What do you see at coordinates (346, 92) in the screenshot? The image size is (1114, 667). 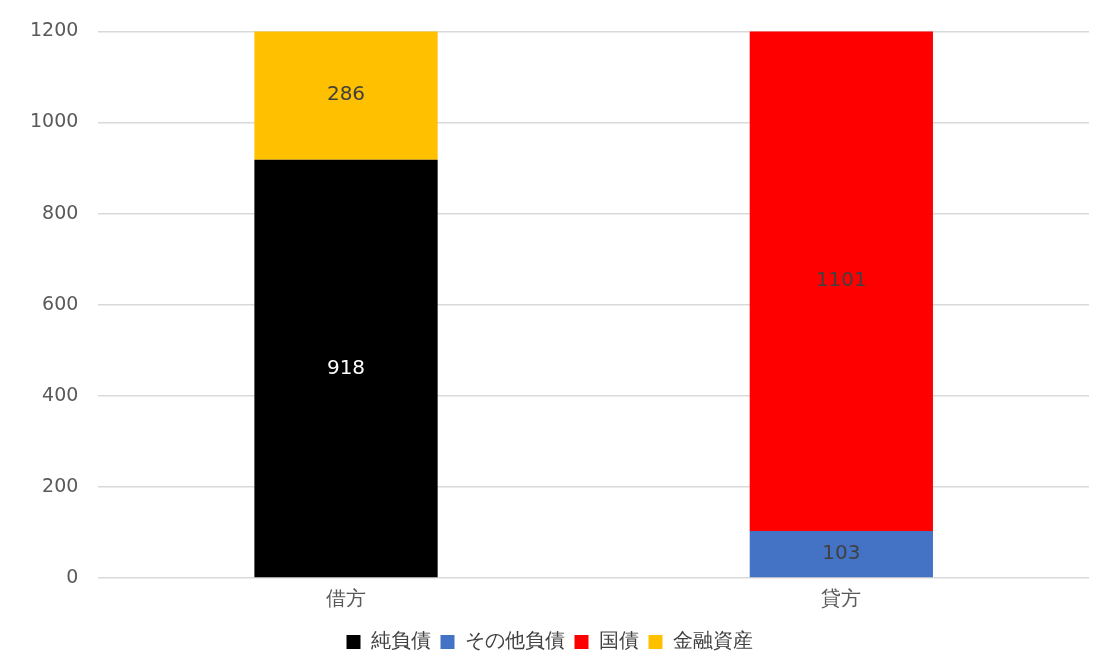 I see `data-label: 286` at bounding box center [346, 92].